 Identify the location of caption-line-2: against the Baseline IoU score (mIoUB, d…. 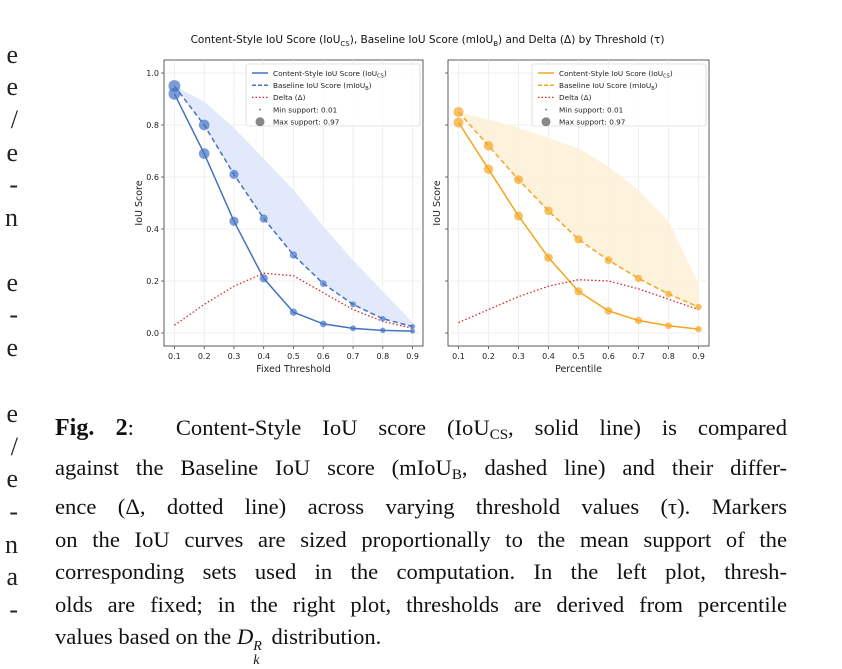
(421, 468).